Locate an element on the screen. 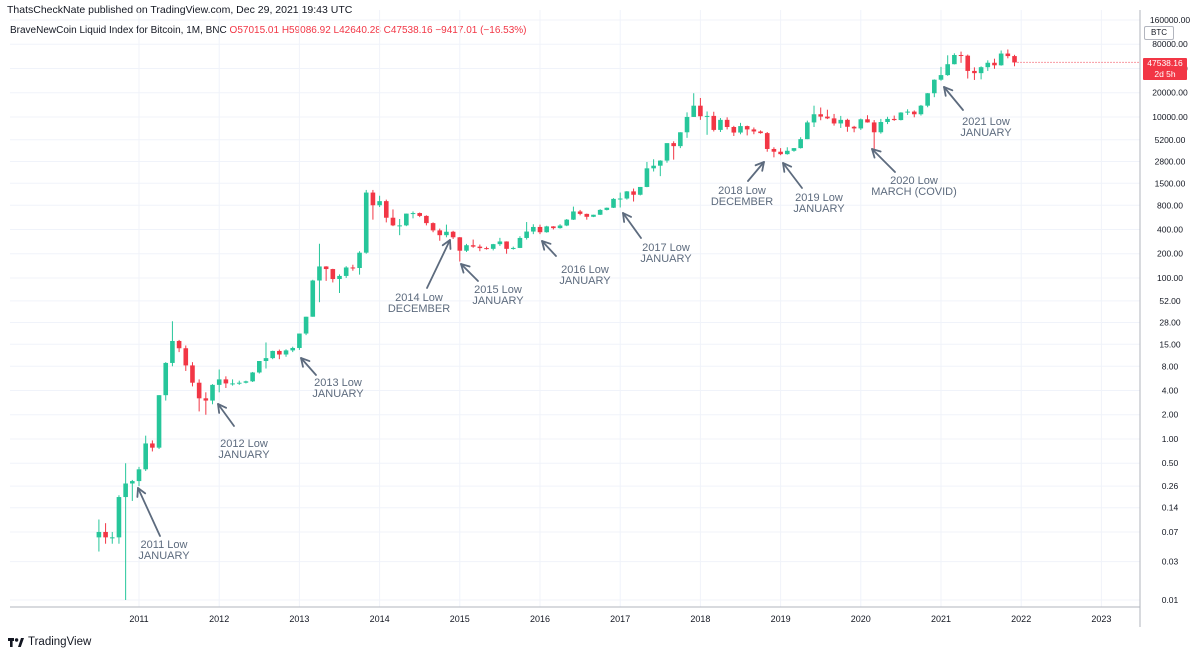  tradingview-brand: TradingView is located at coordinates (49, 642).